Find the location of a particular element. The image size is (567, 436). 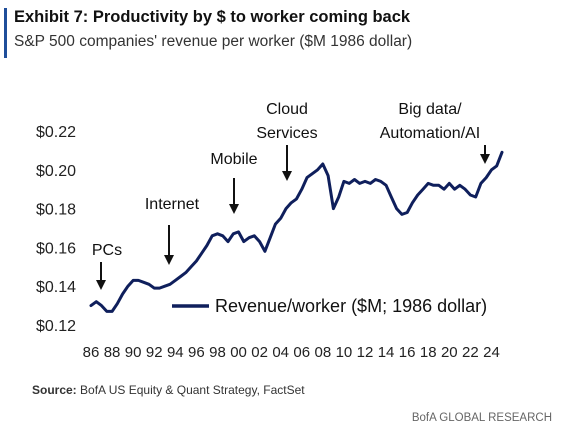

x-tick-label: 96 is located at coordinates (196, 352).